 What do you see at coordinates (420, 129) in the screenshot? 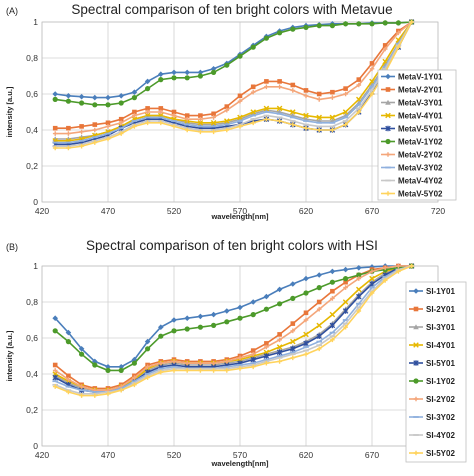
I see `legend-label: MetaV-5Y01` at bounding box center [420, 129].